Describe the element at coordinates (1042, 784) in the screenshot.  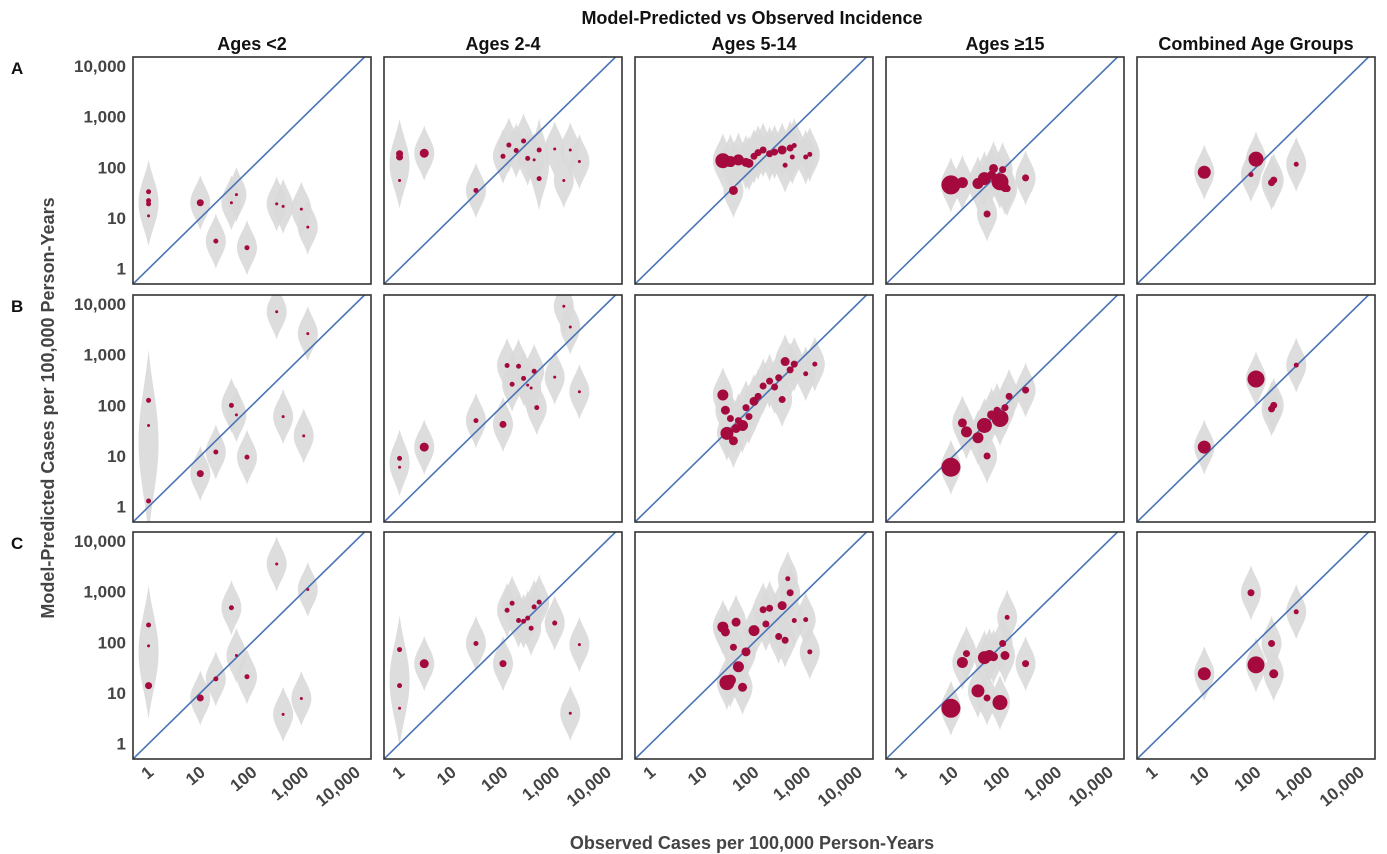
I see `x-tick-label: 1,000` at that location.